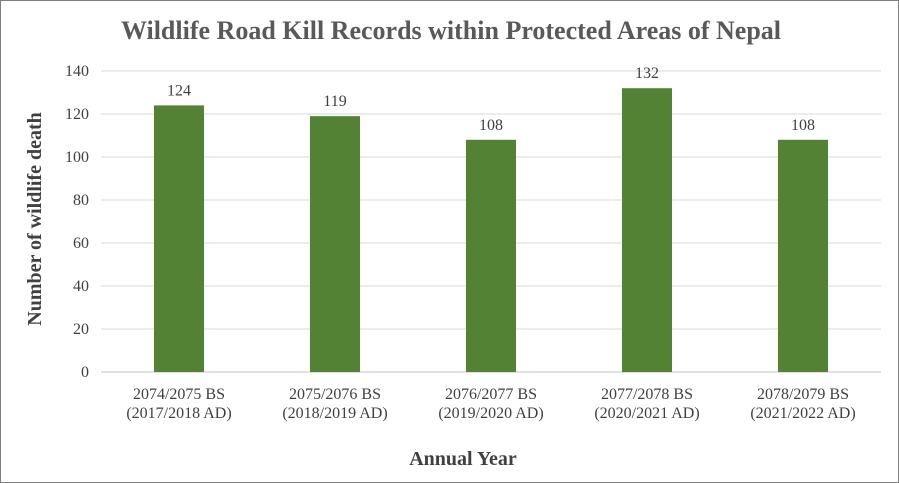 Image resolution: width=899 pixels, height=483 pixels. What do you see at coordinates (334, 101) in the screenshot?
I see `data-label: 119` at bounding box center [334, 101].